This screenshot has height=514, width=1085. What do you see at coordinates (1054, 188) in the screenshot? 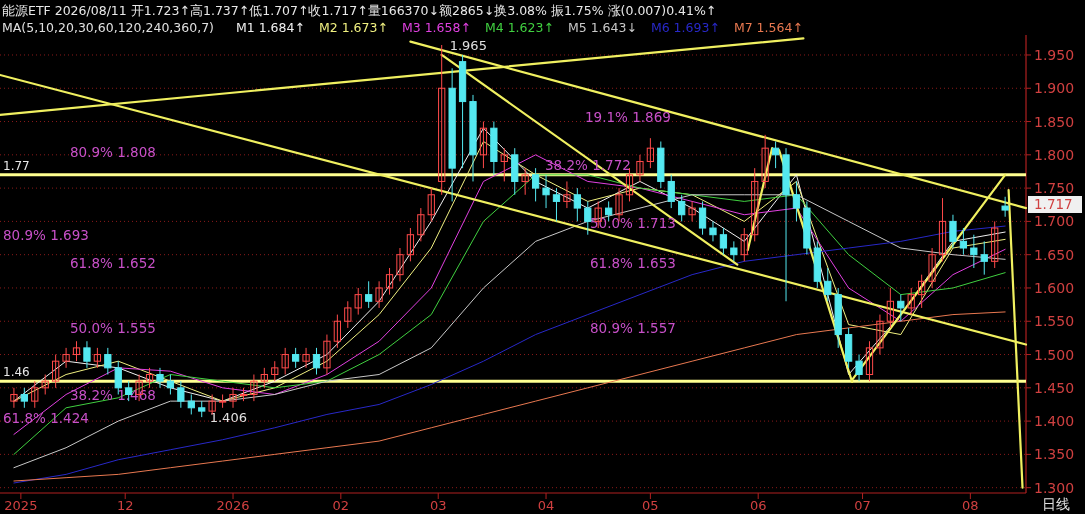
I see `y-tick-label: 1.750` at bounding box center [1054, 188].